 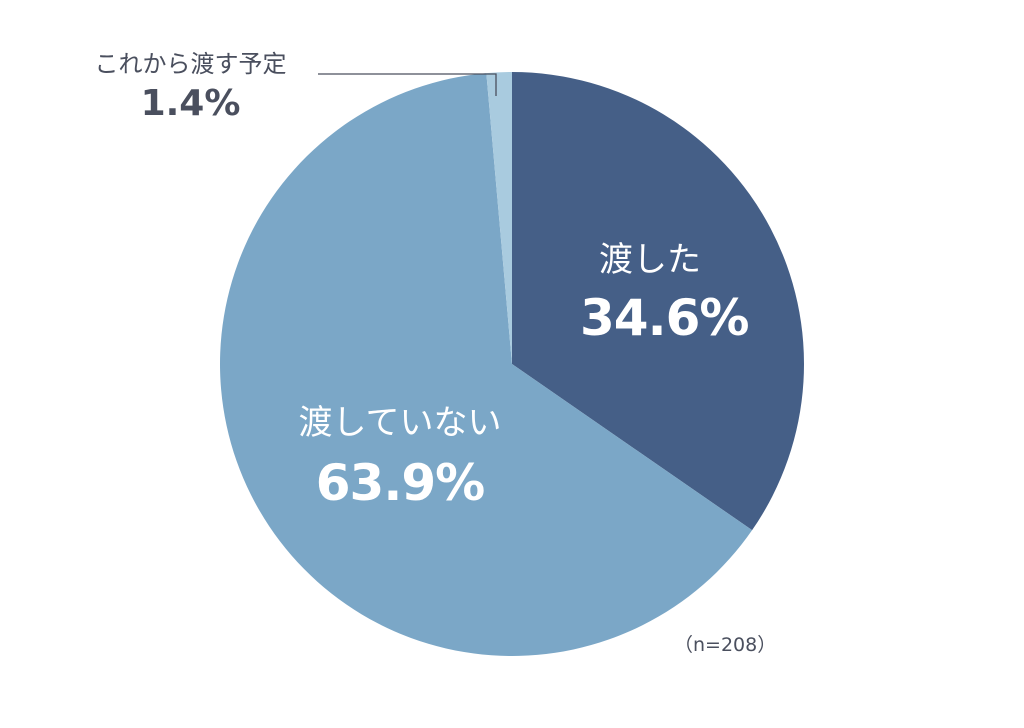 I want to click on slice-label-planned: これから渡す予定 1.4%, so click(x=190, y=84).